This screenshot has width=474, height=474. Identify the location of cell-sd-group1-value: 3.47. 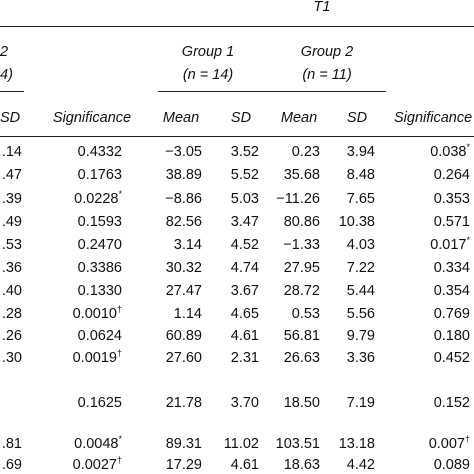
(244, 222).